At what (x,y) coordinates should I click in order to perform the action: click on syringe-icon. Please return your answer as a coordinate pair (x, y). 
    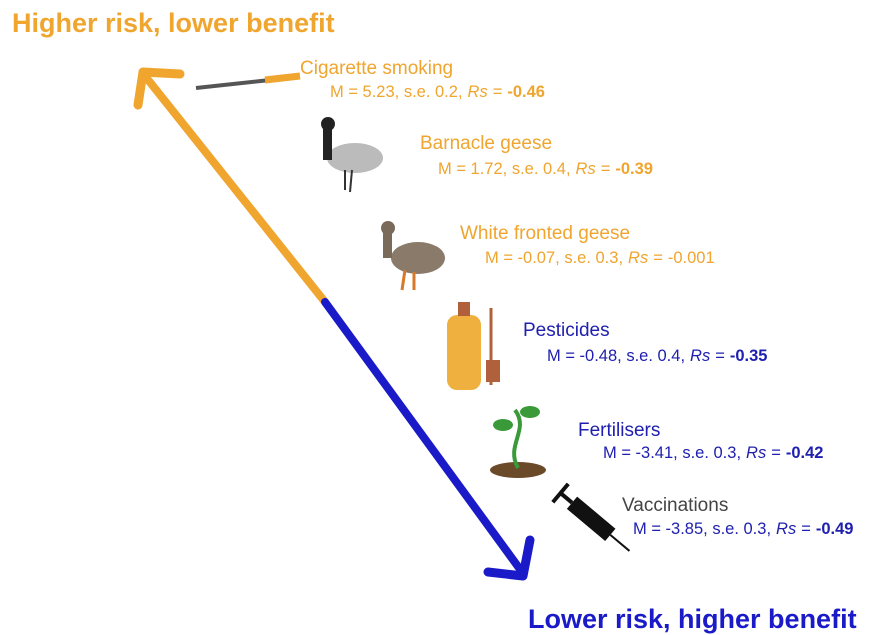
    Looking at the image, I should click on (591, 517).